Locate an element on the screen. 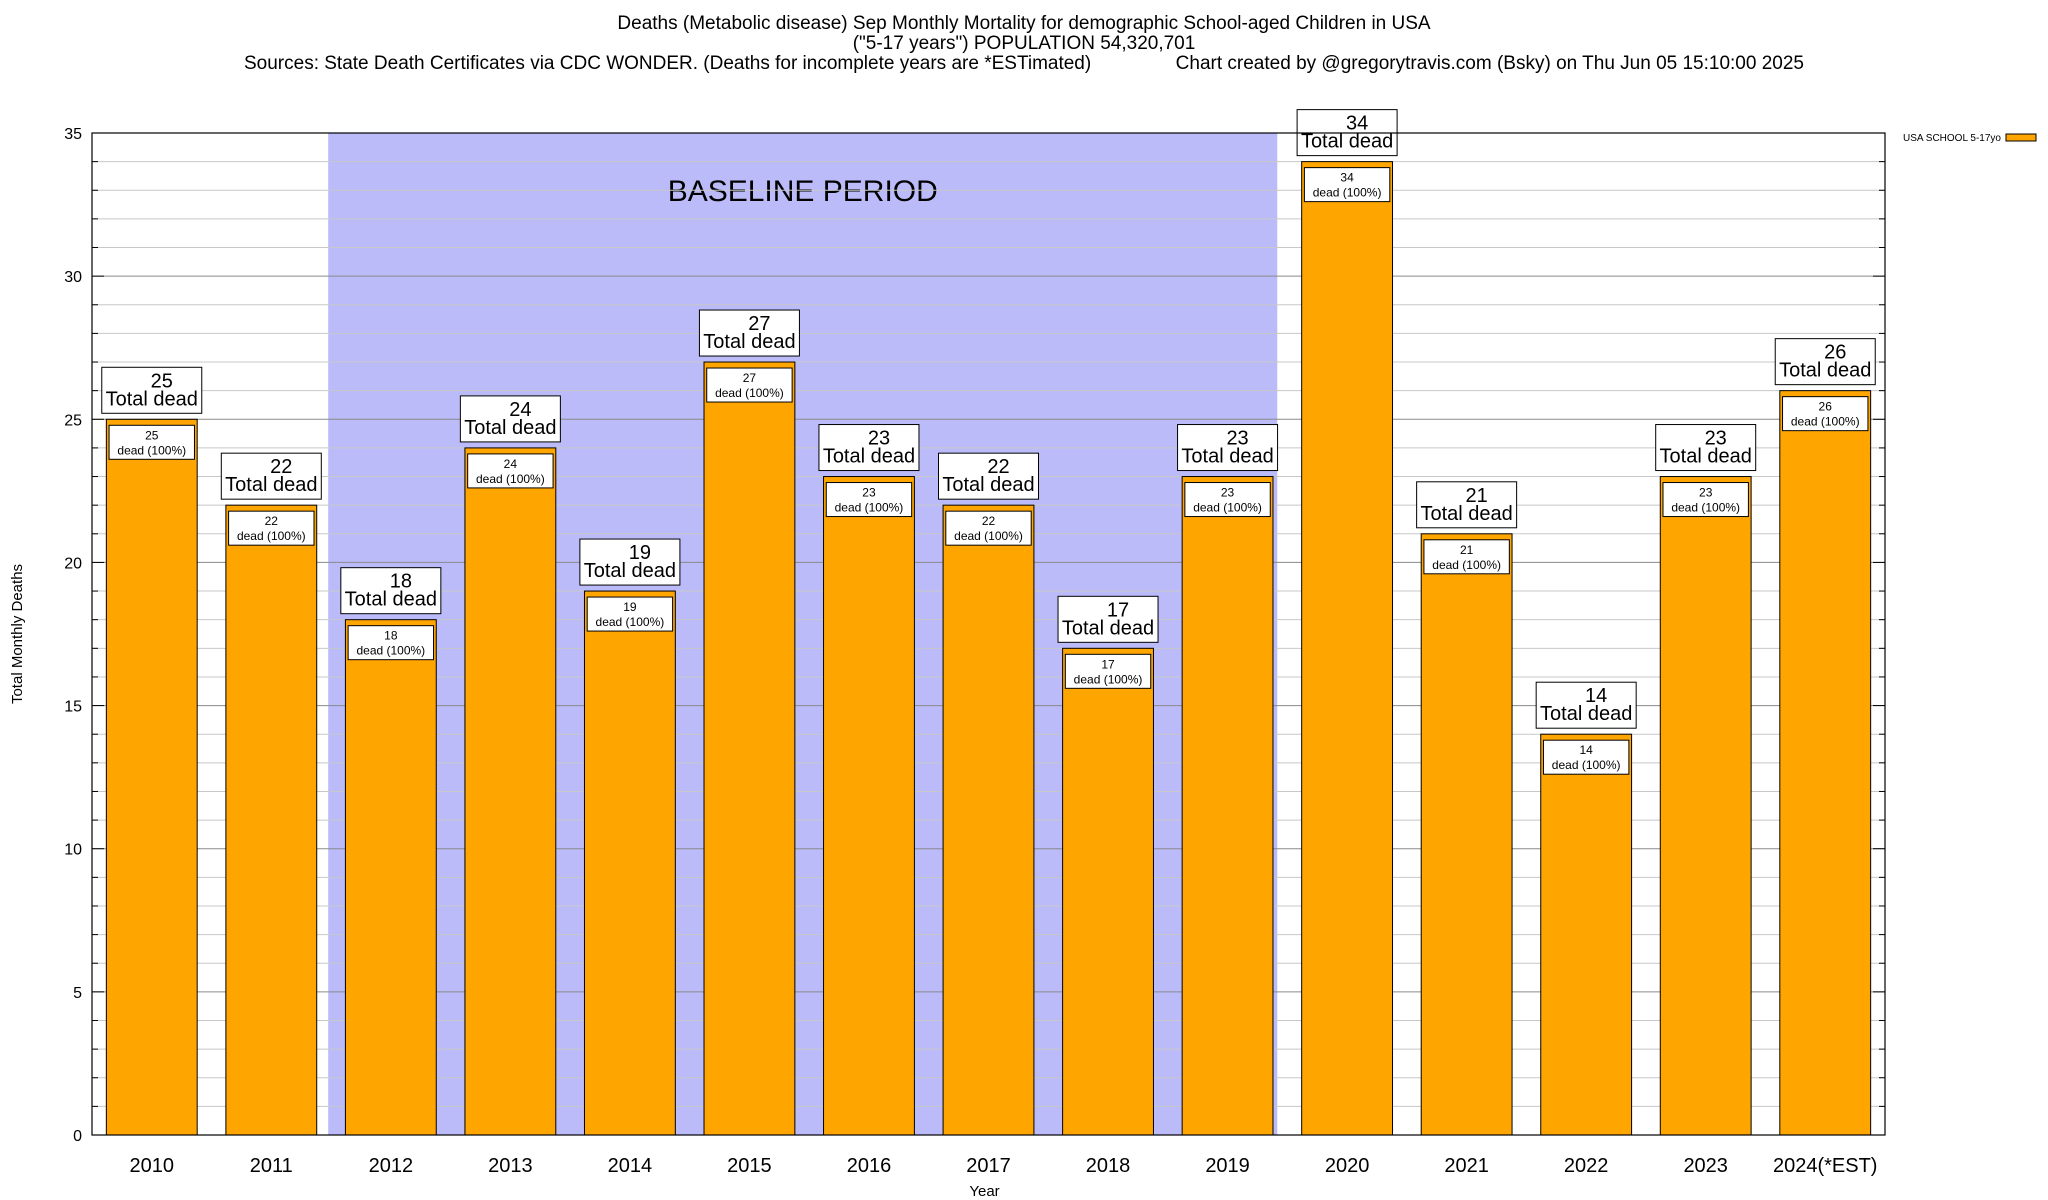 This screenshot has height=1200, width=2048. chart-subtitle: ("5-17 years") POPULATION 54,320,701 is located at coordinates (1024, 43).